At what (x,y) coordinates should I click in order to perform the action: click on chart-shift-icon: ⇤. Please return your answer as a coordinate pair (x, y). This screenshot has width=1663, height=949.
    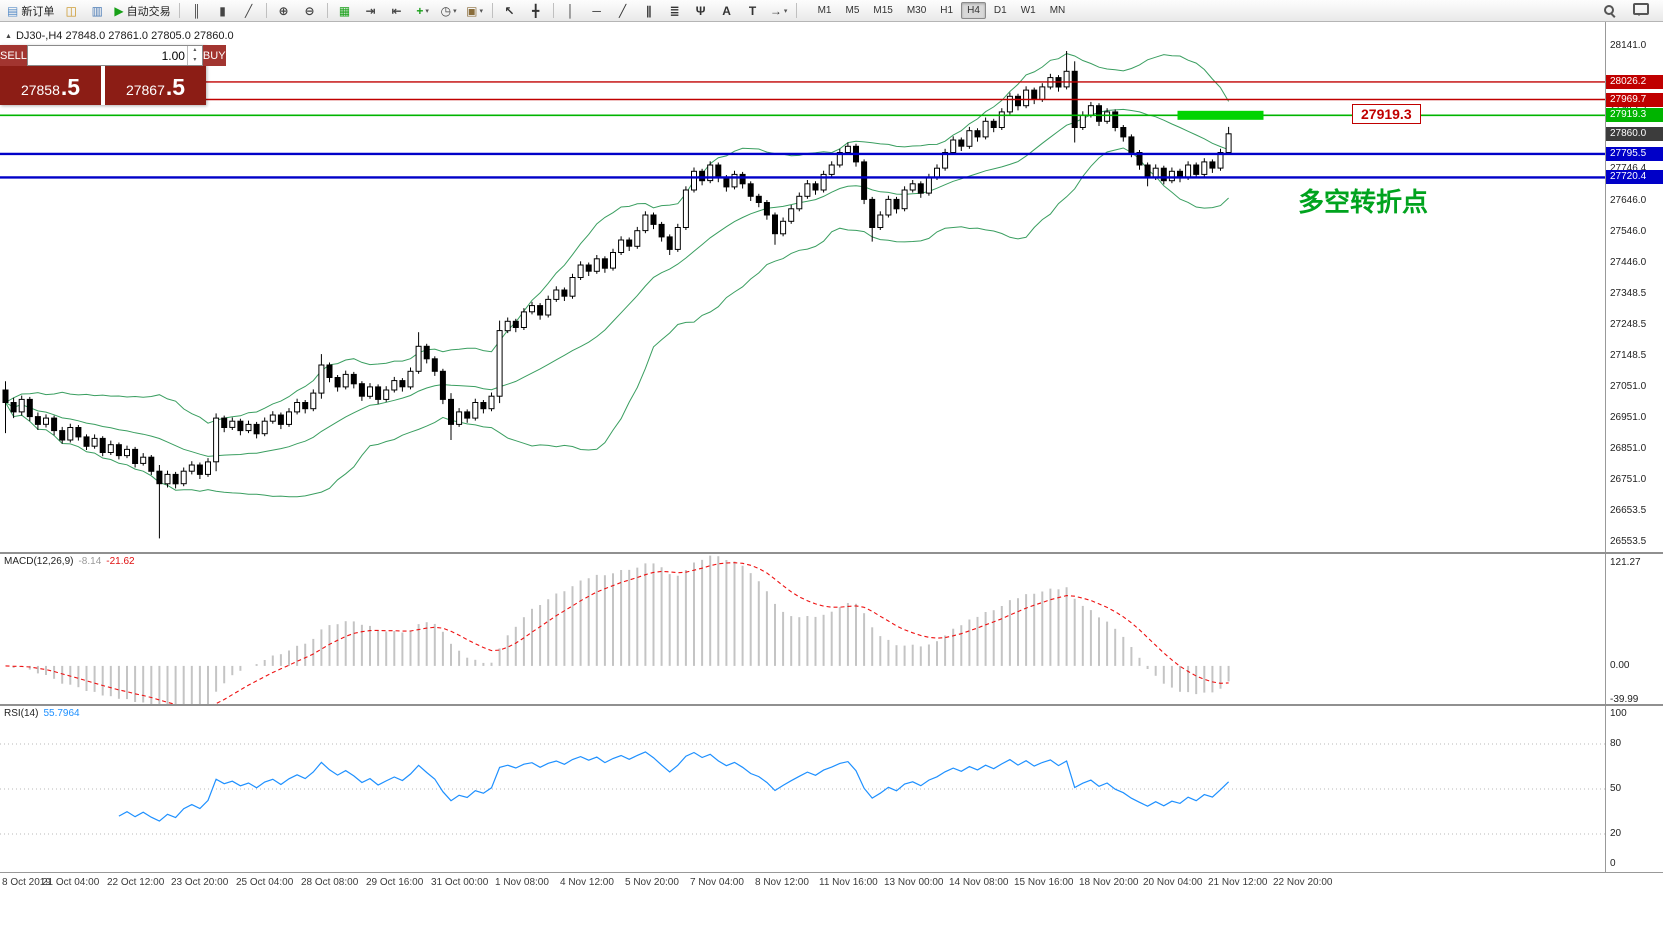
    Looking at the image, I should click on (396, 10).